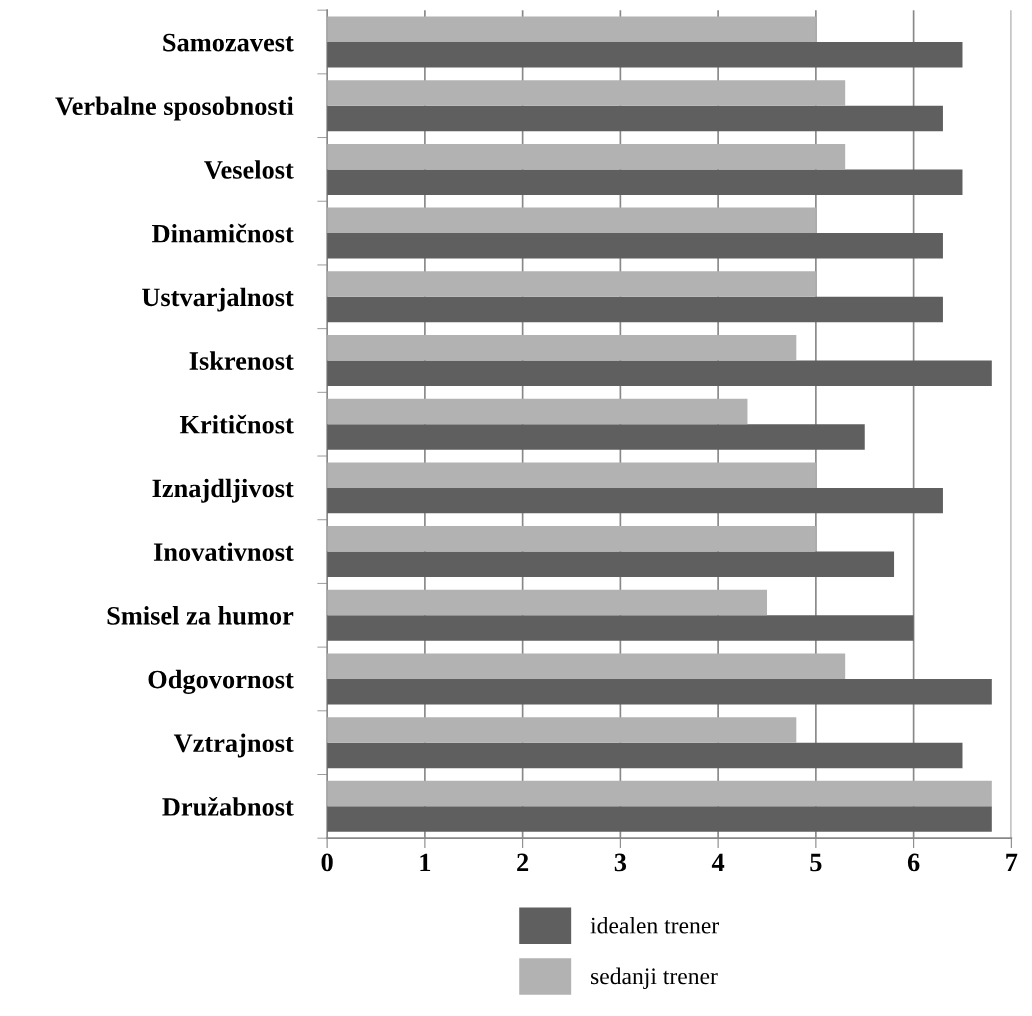 This screenshot has height=1016, width=1032. Describe the element at coordinates (236, 424) in the screenshot. I see `y-tick-label: Kritičnost` at that location.